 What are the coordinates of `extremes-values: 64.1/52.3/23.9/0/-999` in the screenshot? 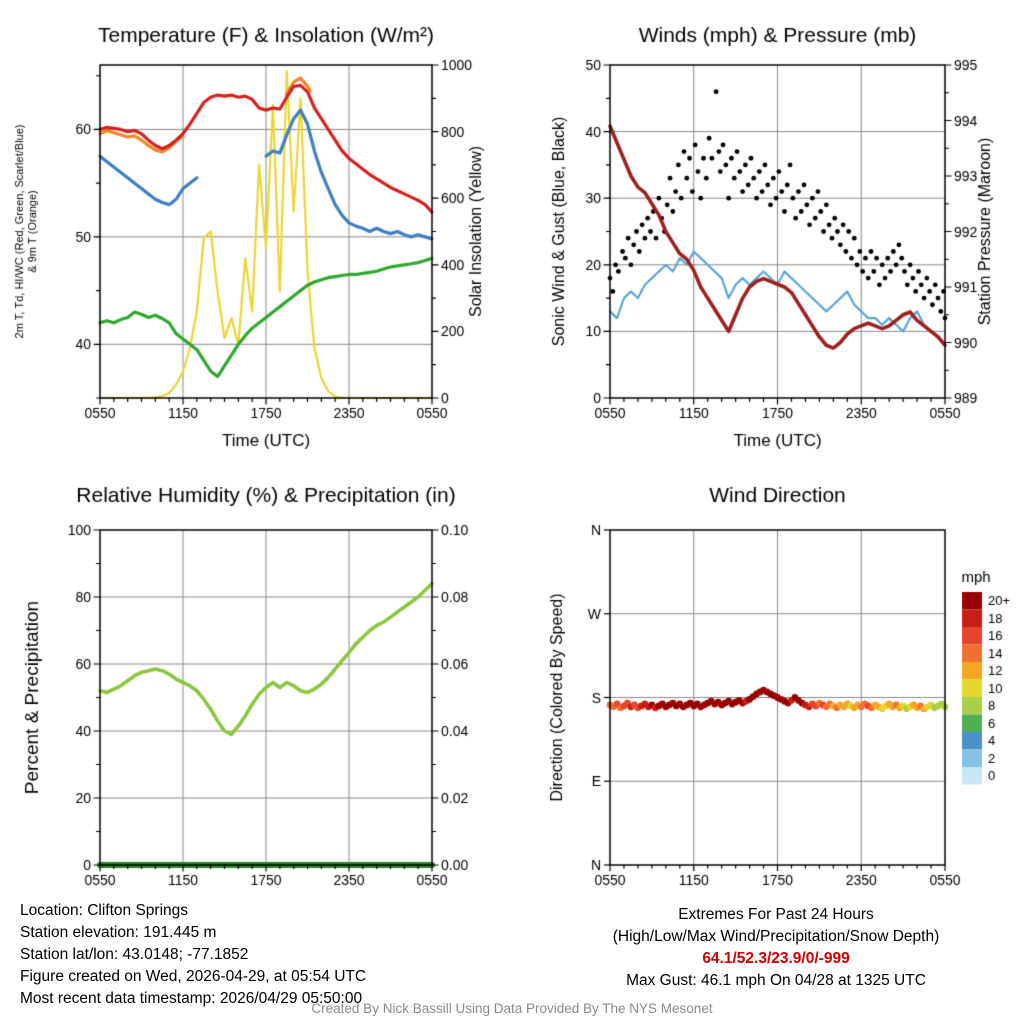 It's located at (776, 958).